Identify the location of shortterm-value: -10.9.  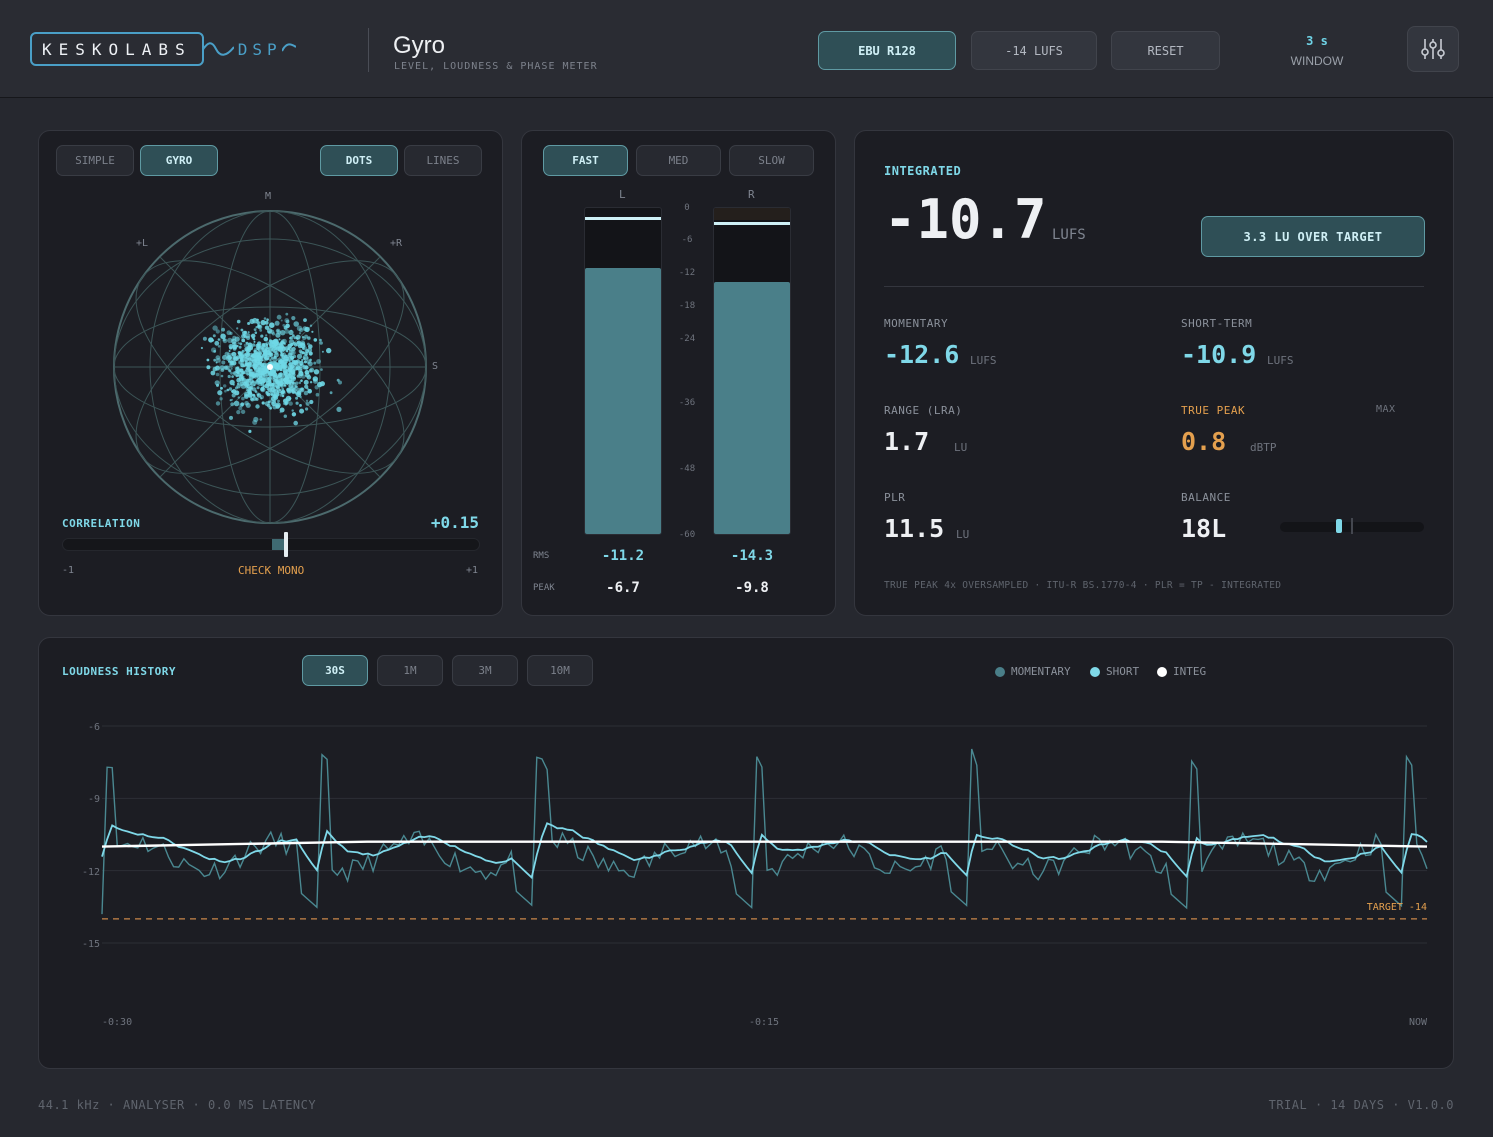
(1219, 354).